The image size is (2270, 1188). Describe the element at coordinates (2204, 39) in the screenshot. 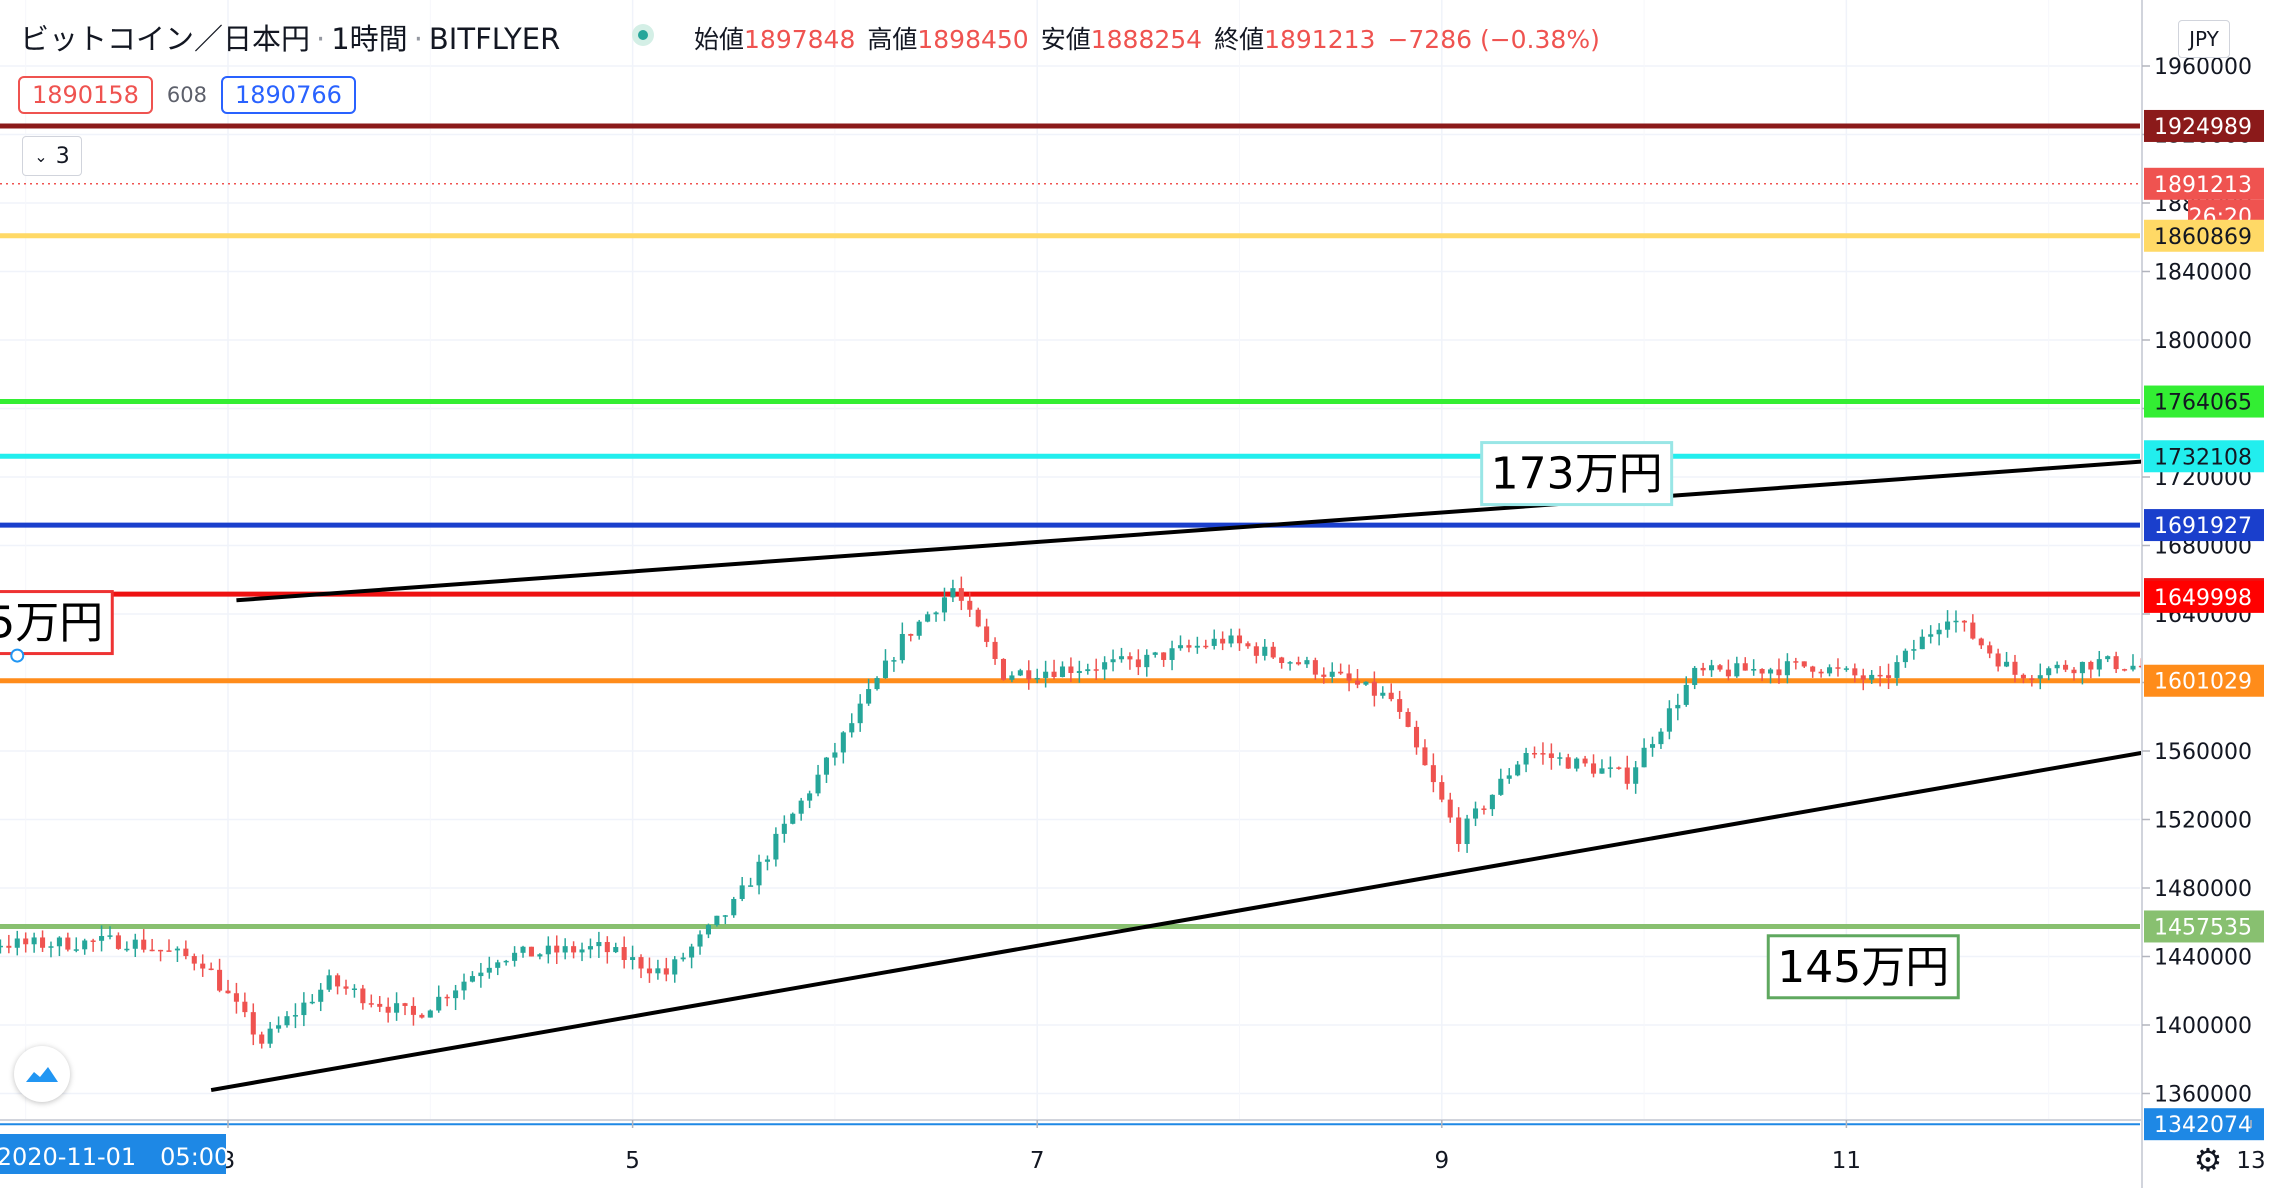

I see `currency-selector: JPY` at that location.